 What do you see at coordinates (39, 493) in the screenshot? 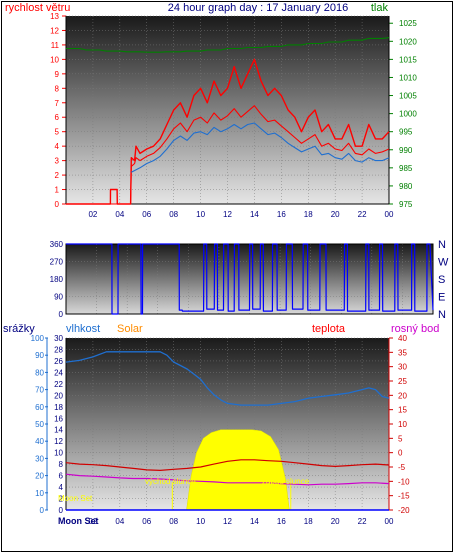
I see `rain-humidity-tick-label: 10` at bounding box center [39, 493].